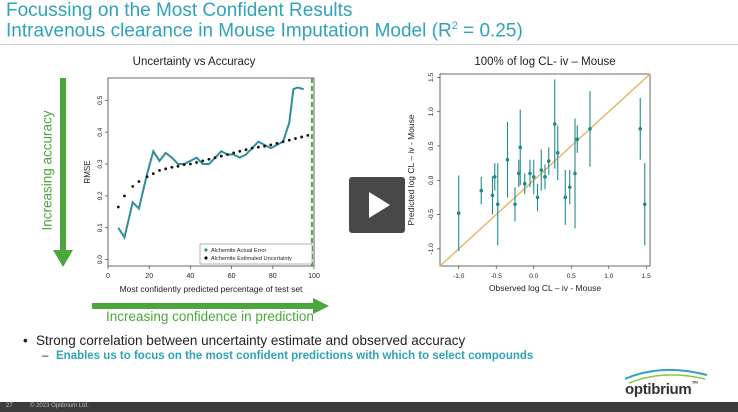  I want to click on play-icon, so click(379, 205).